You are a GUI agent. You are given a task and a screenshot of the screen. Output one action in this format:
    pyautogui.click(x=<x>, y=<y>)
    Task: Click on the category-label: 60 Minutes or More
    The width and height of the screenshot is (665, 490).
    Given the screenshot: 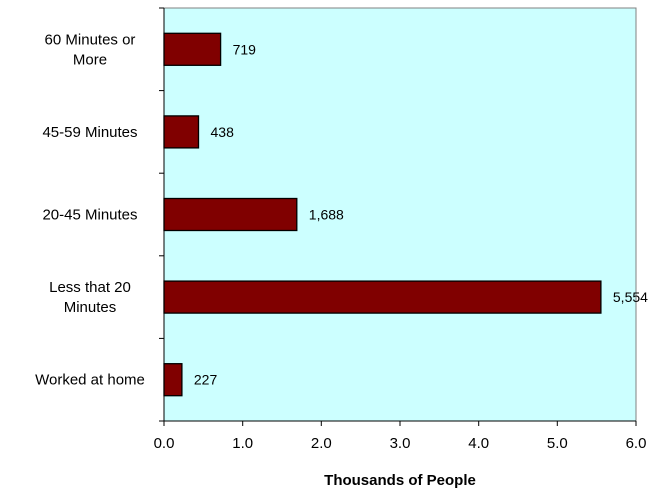 What is the action you would take?
    pyautogui.click(x=90, y=49)
    